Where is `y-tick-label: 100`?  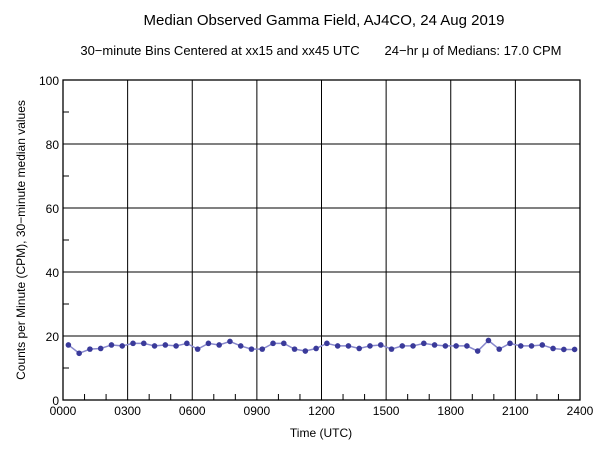 y-tick-label: 100 is located at coordinates (49, 81).